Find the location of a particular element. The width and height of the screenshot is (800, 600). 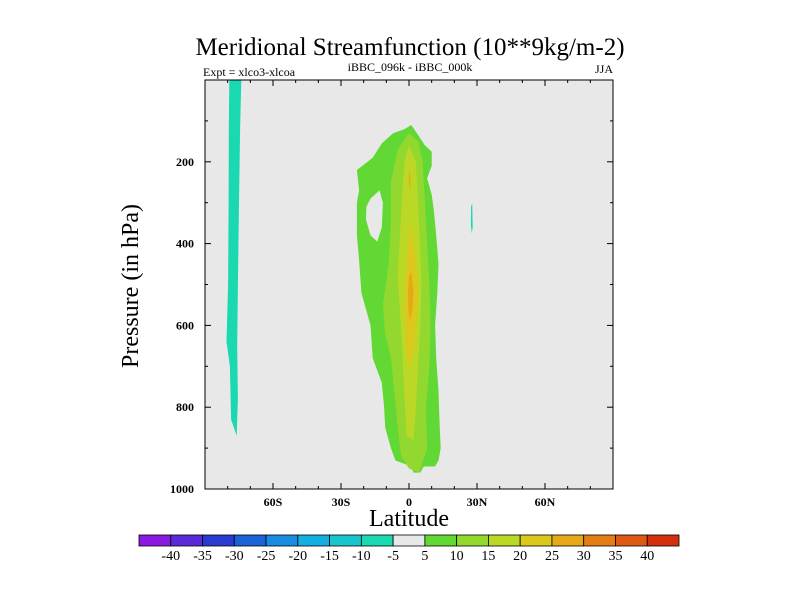

colorbar-label: -40 is located at coordinates (170, 556).